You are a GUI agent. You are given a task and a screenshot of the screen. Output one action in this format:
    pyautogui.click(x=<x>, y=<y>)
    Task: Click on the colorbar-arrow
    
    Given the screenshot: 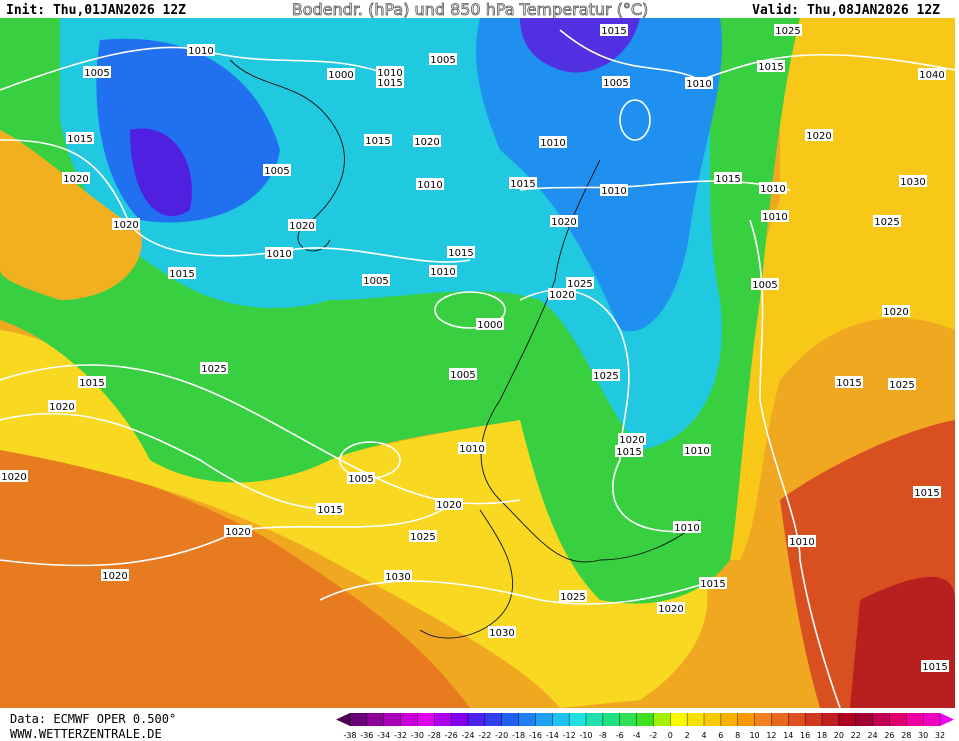 What is the action you would take?
    pyautogui.click(x=947, y=719)
    